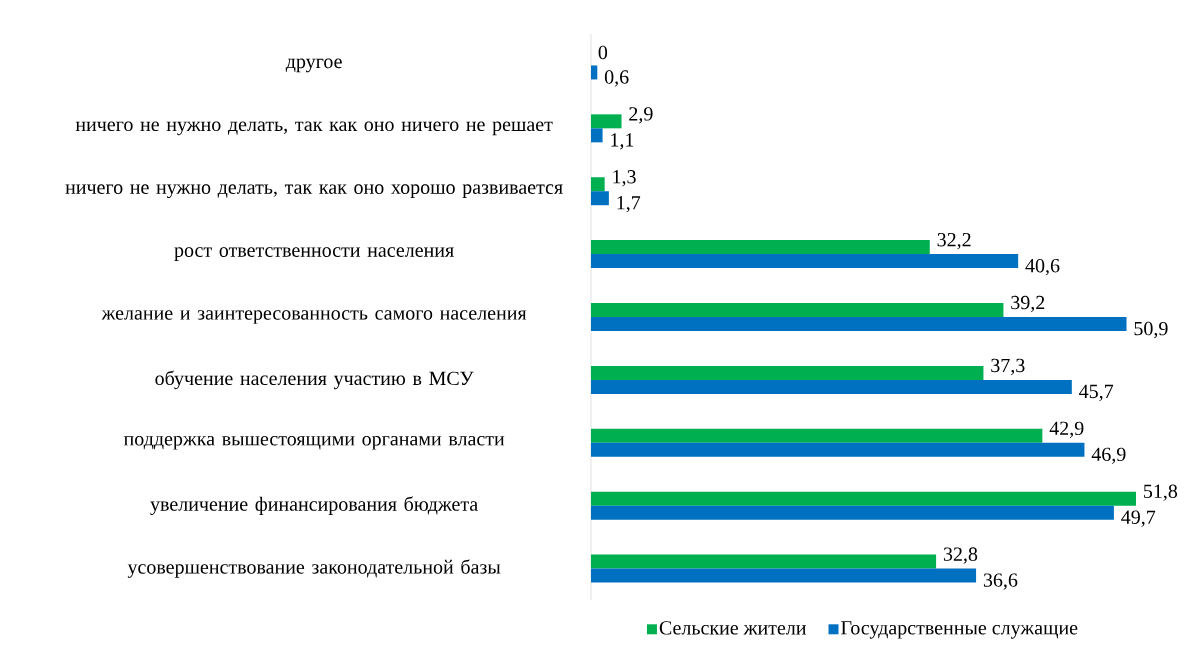 This screenshot has width=1199, height=654. I want to click on legend-label: Государственные служащие, so click(959, 630).